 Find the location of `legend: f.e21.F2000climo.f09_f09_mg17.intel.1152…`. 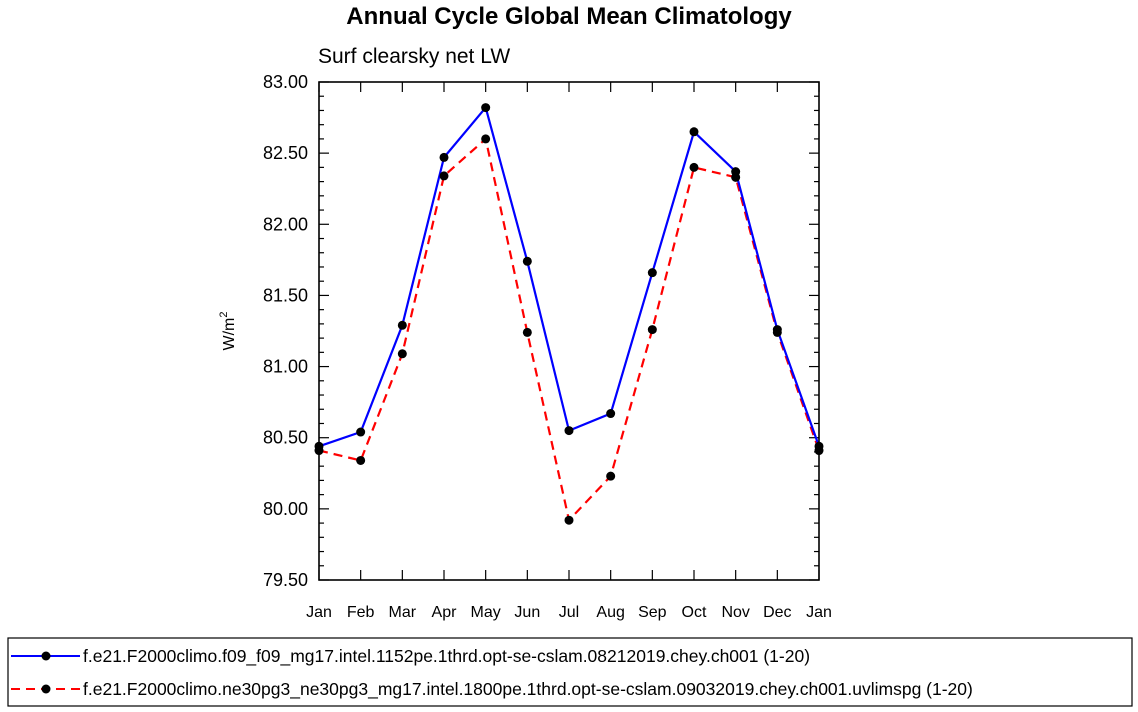

legend: f.e21.F2000climo.f09_f09_mg17.intel.1152… is located at coordinates (570, 672).